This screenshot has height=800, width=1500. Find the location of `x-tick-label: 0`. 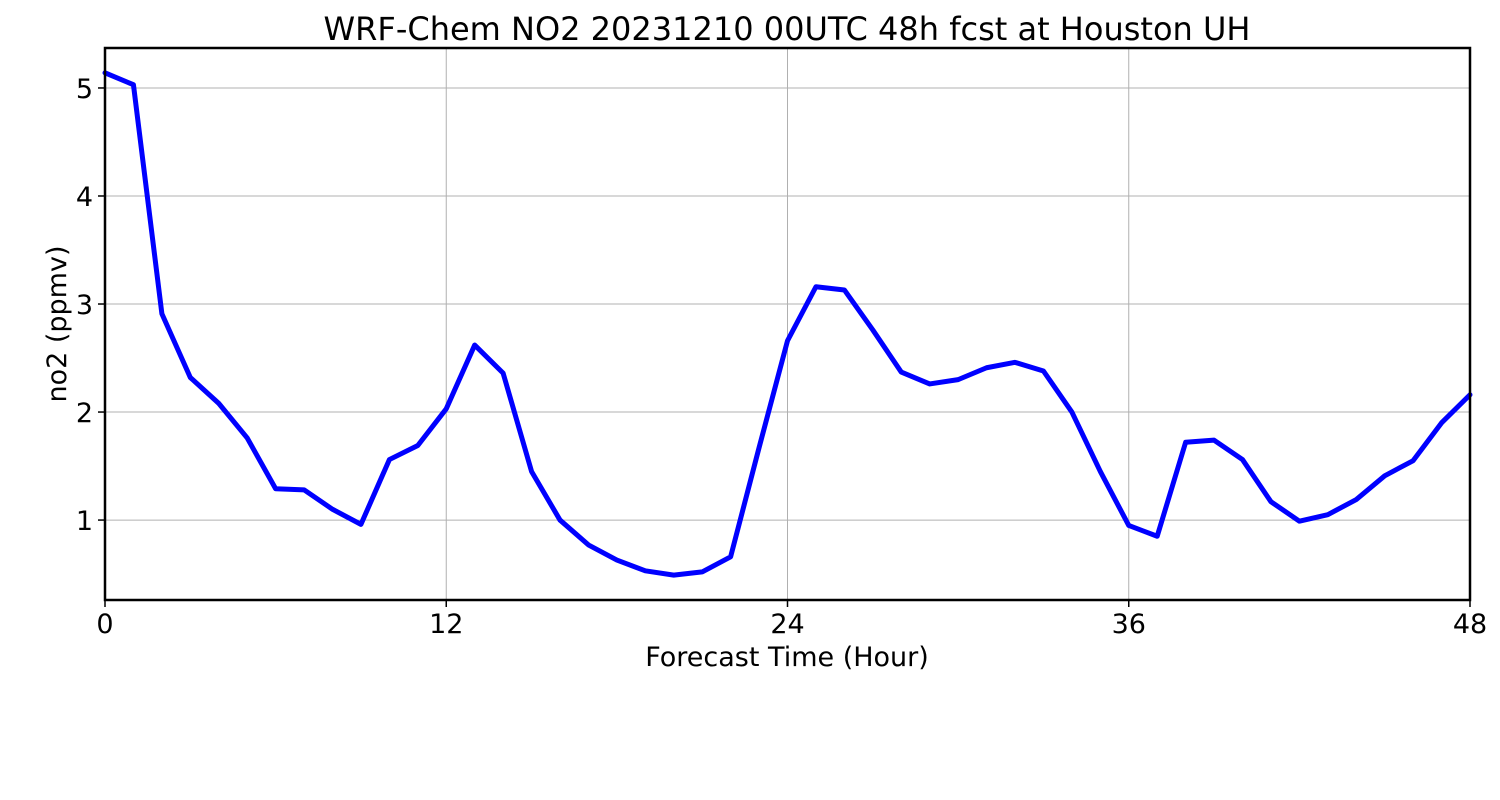

x-tick-label: 0 is located at coordinates (104, 624).